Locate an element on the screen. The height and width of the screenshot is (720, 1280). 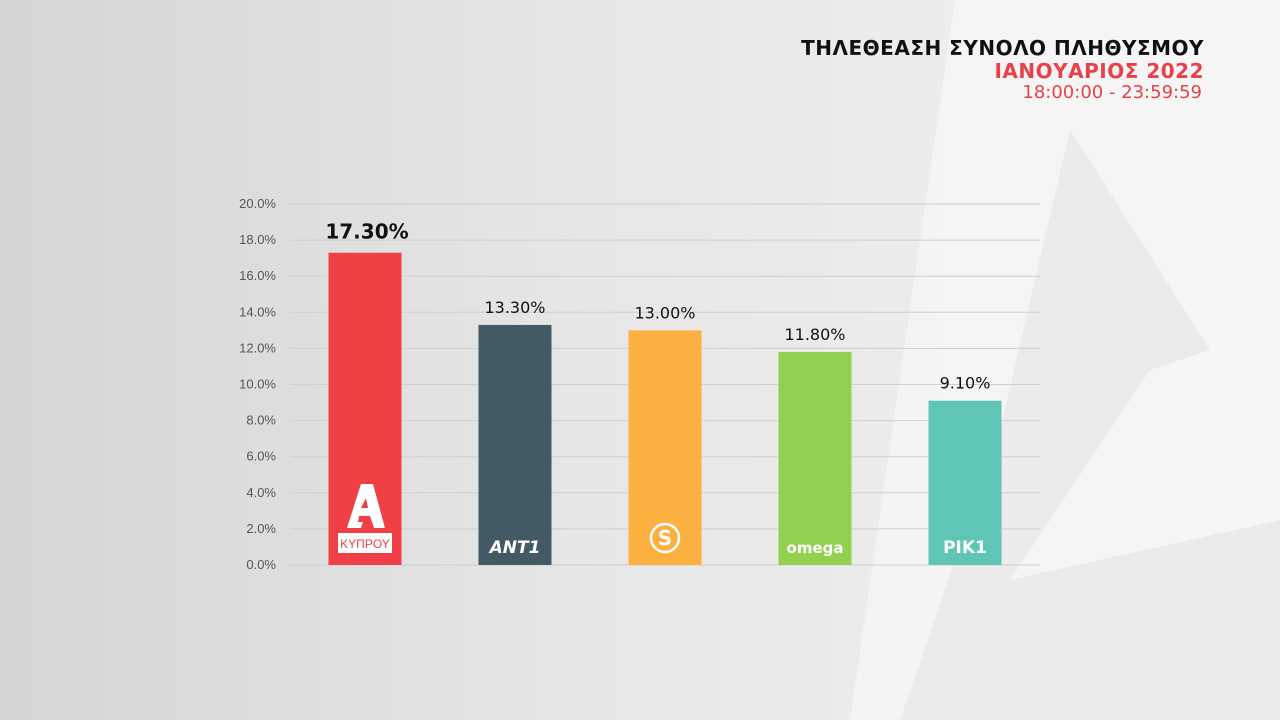
y-tick-label: 10.0% is located at coordinates (257, 384).